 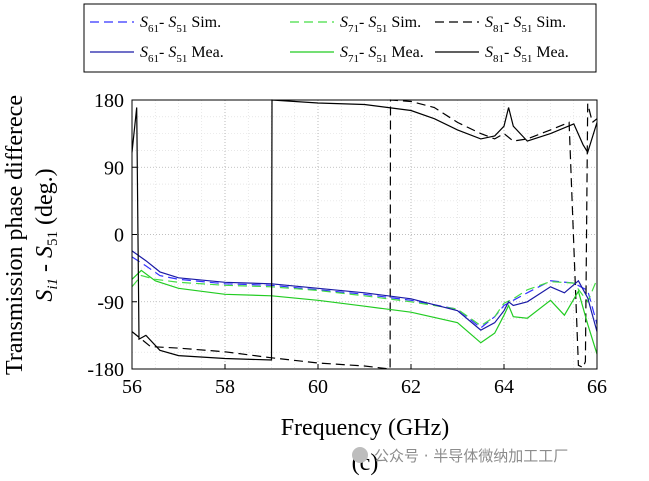 I want to click on y-tick-label: -90, so click(x=110, y=303).